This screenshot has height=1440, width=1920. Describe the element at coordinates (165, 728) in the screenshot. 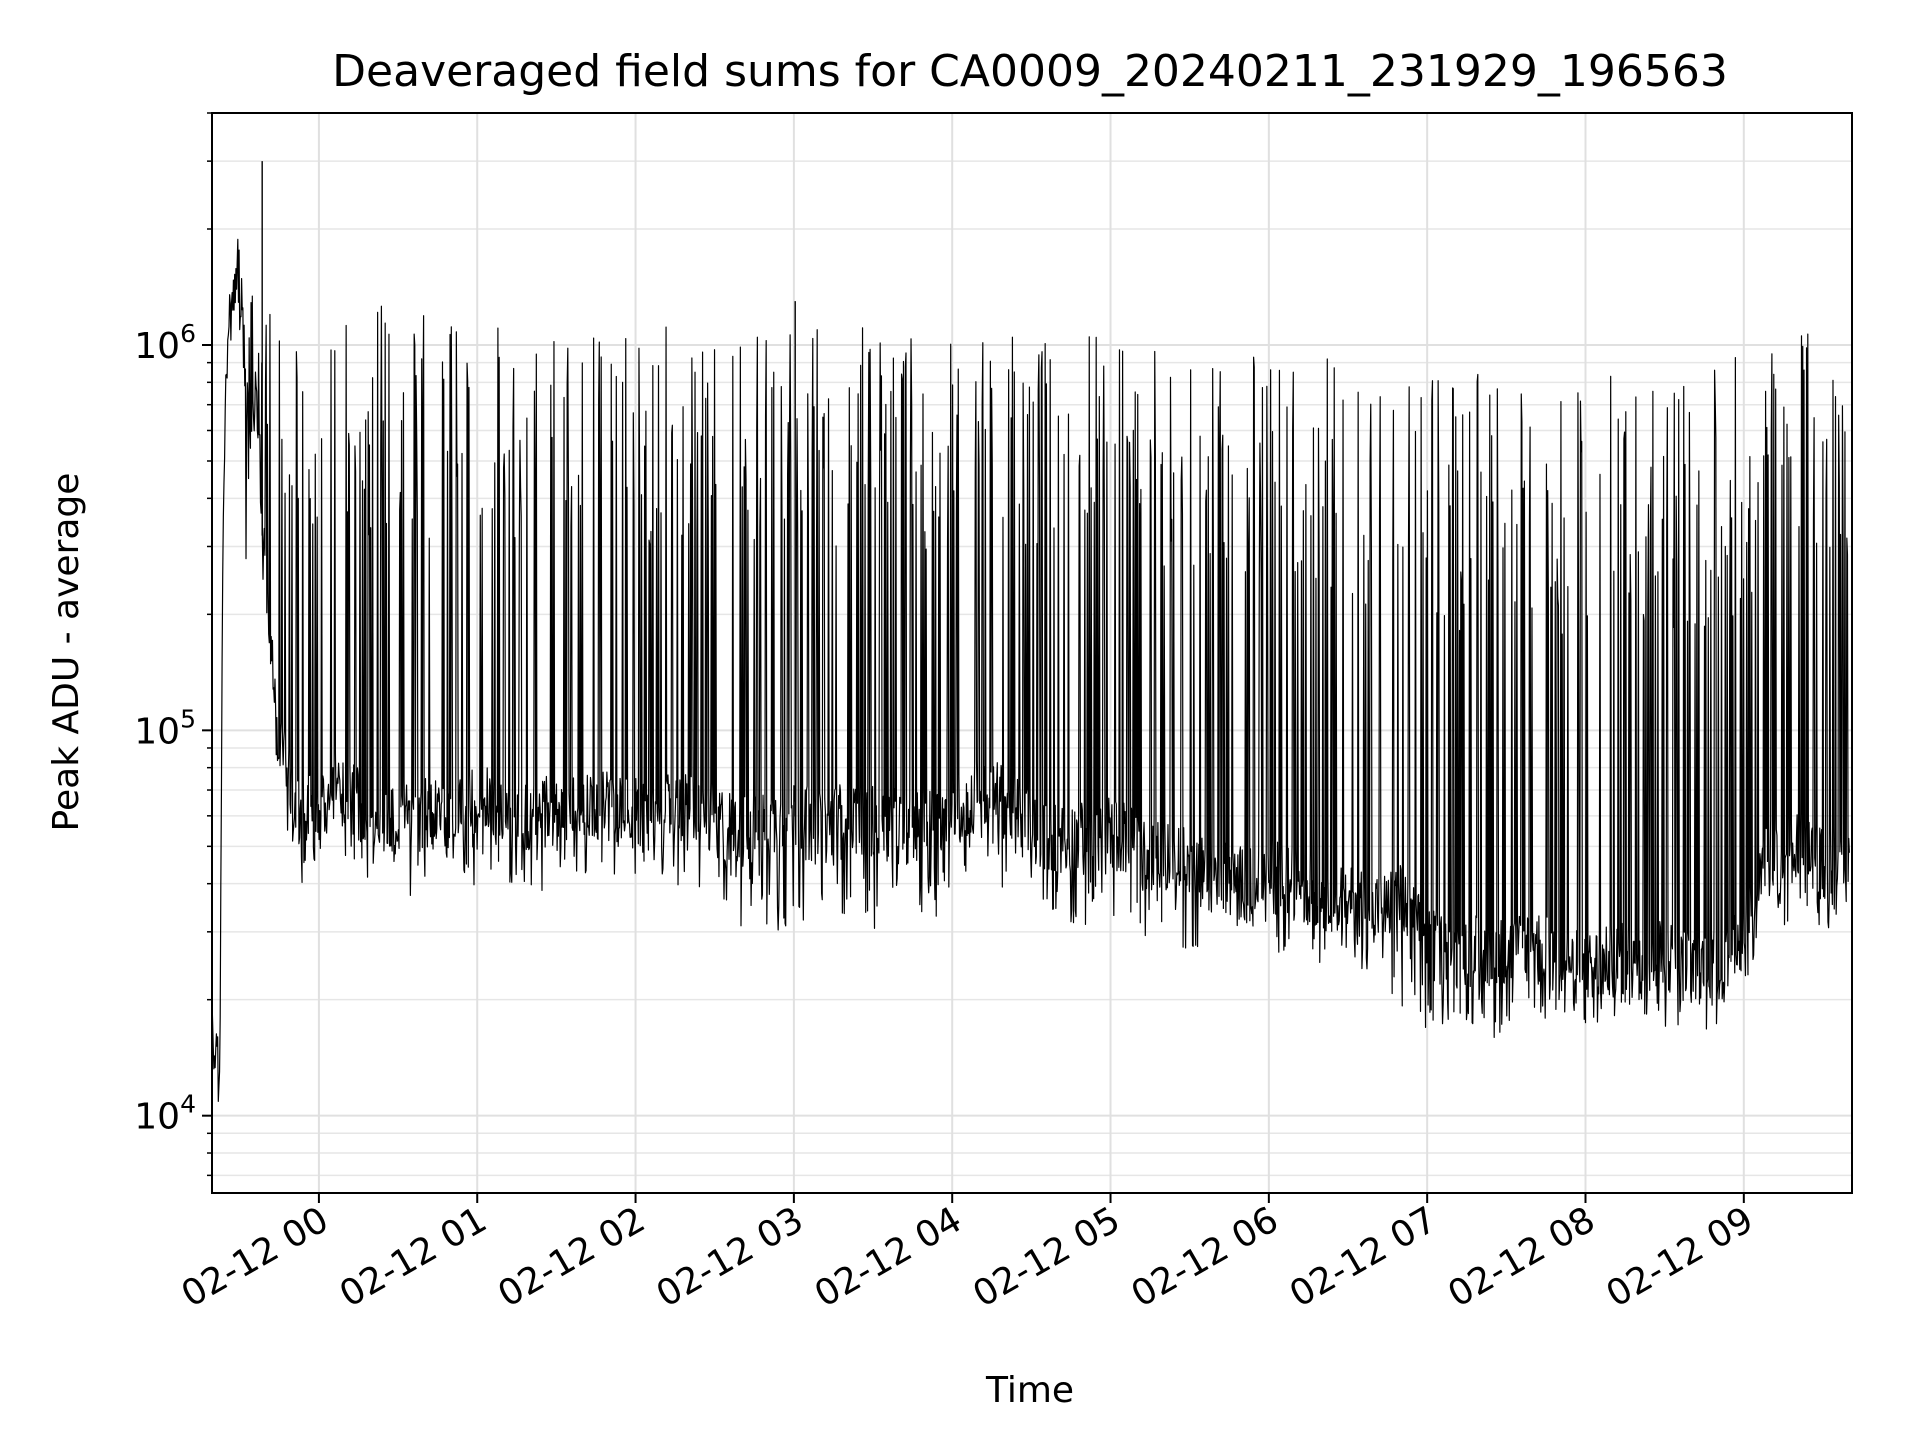

I see `y-tick-label: 10⁵` at that location.